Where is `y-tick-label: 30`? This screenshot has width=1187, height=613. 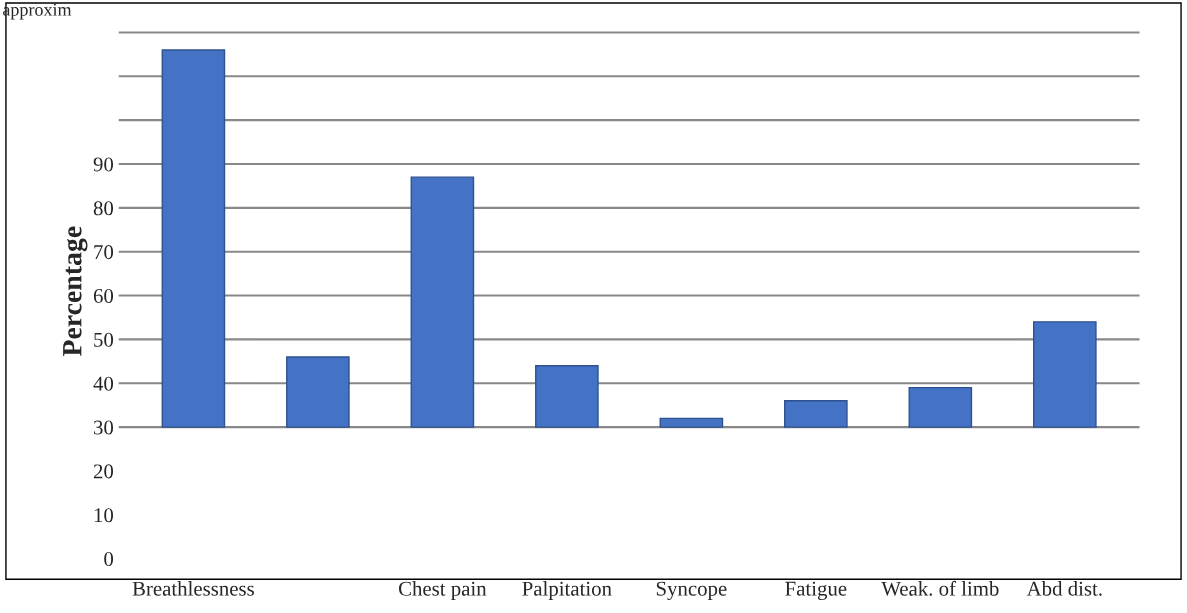
y-tick-label: 30 is located at coordinates (104, 427).